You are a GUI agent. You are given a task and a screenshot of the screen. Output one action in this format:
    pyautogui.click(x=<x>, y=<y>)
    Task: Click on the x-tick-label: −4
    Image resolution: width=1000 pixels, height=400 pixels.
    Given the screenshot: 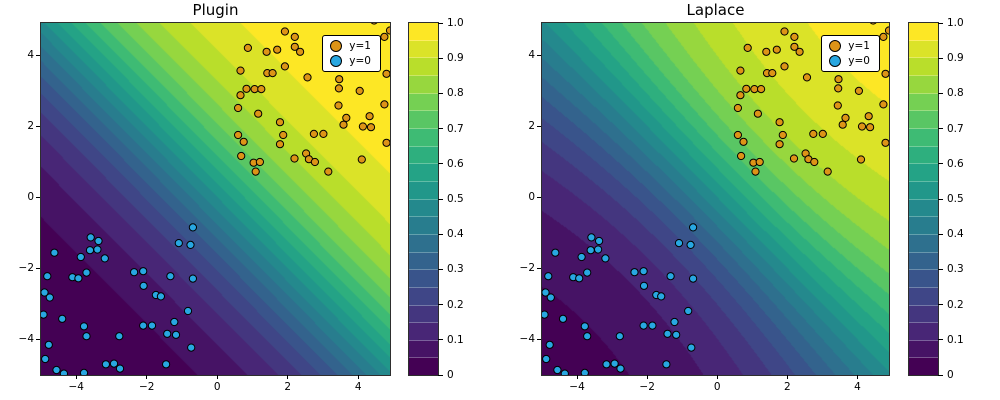 What is the action you would take?
    pyautogui.click(x=76, y=387)
    